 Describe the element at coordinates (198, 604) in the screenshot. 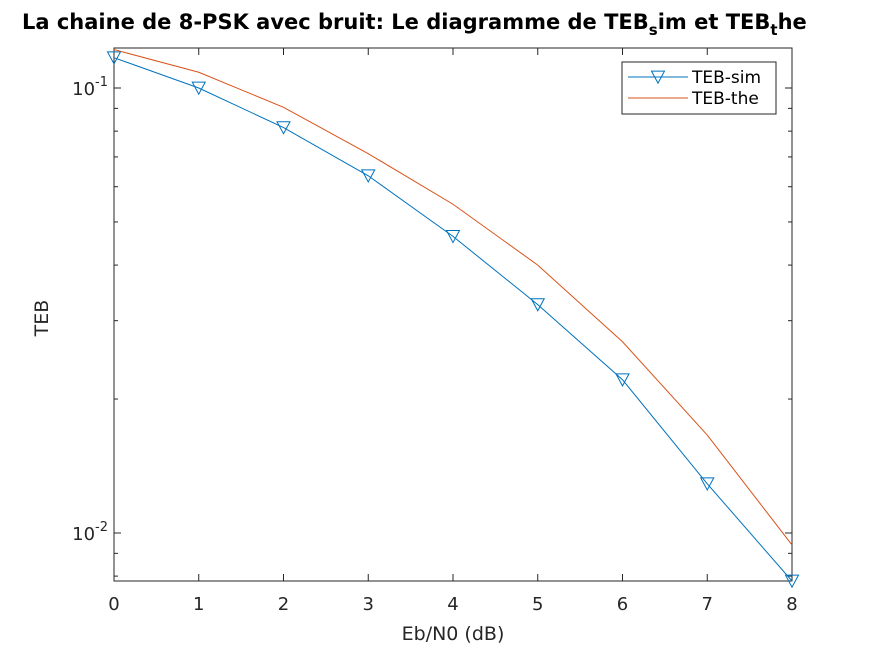

I see `x-tick-label: 1` at that location.